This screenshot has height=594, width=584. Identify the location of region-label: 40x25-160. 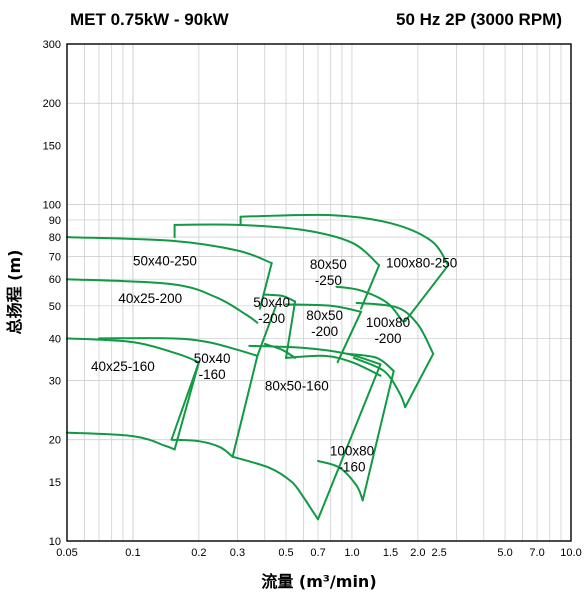
(123, 366).